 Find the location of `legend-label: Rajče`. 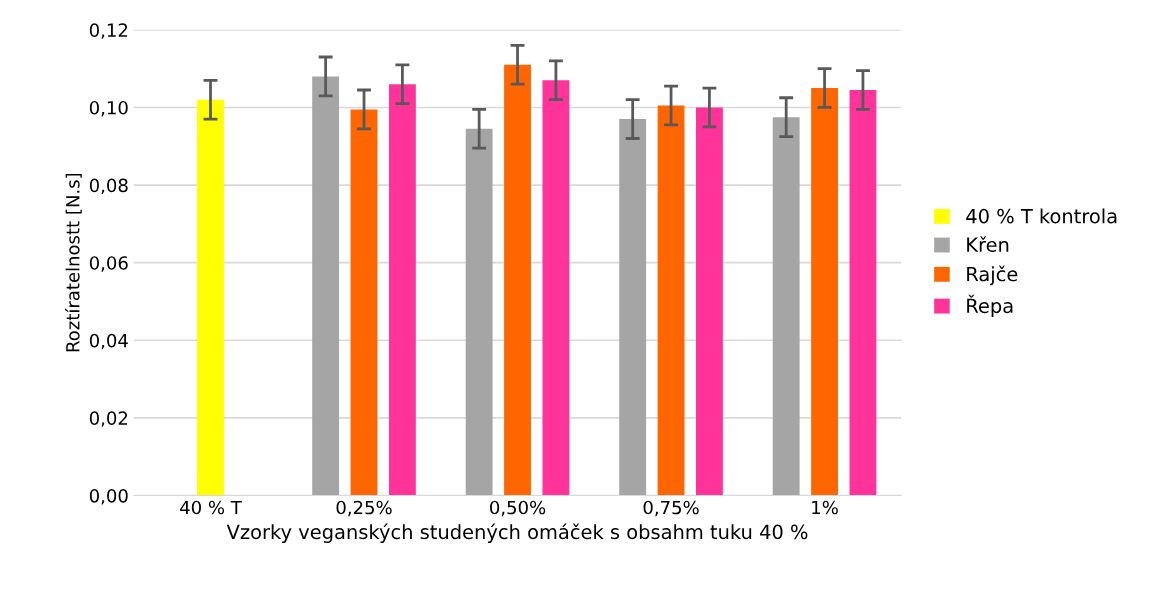

legend-label: Rajče is located at coordinates (992, 275).